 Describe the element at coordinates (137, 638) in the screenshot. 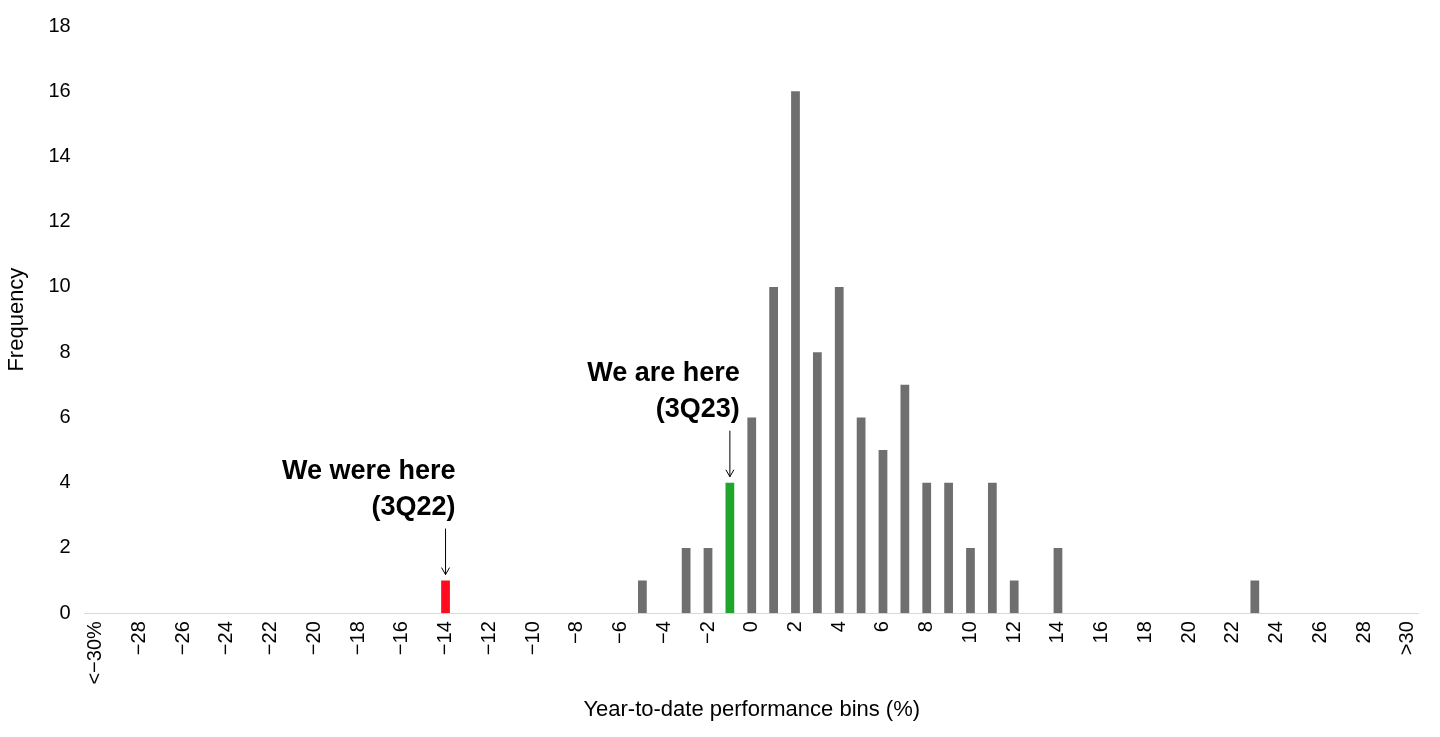

I see `x-tick-label: −28` at that location.